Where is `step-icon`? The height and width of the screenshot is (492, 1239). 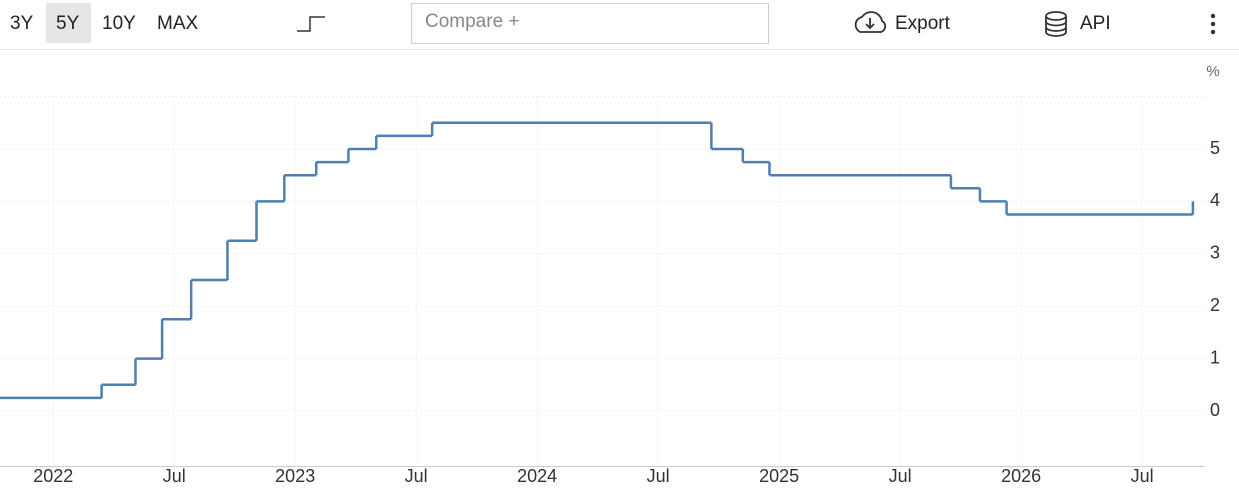
step-icon is located at coordinates (311, 24).